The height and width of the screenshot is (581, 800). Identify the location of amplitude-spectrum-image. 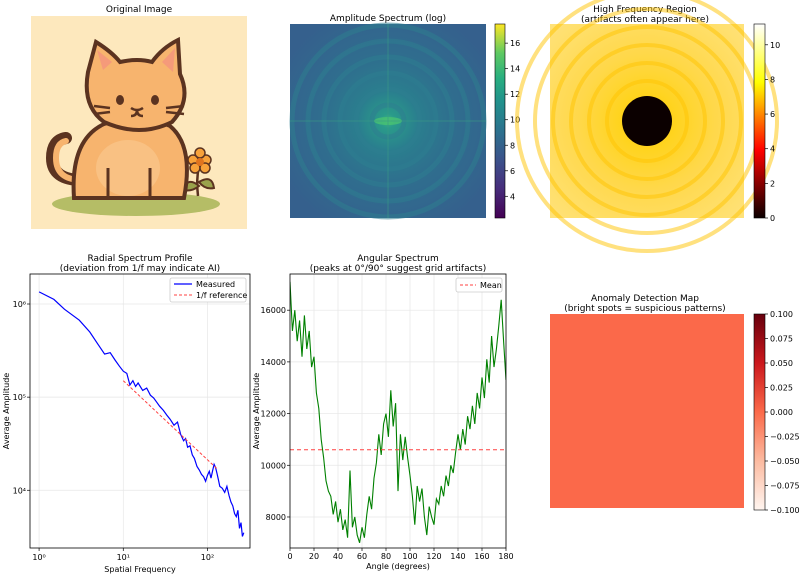
(388, 121).